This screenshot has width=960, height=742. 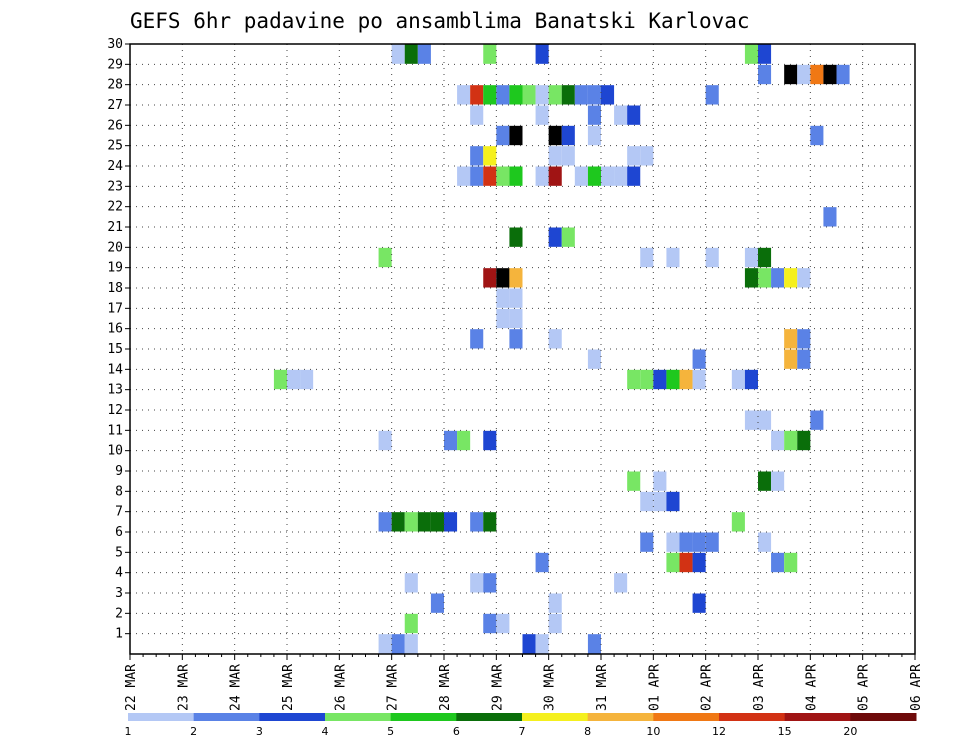 I want to click on x-tick-label: 25 MAR, so click(x=288, y=687).